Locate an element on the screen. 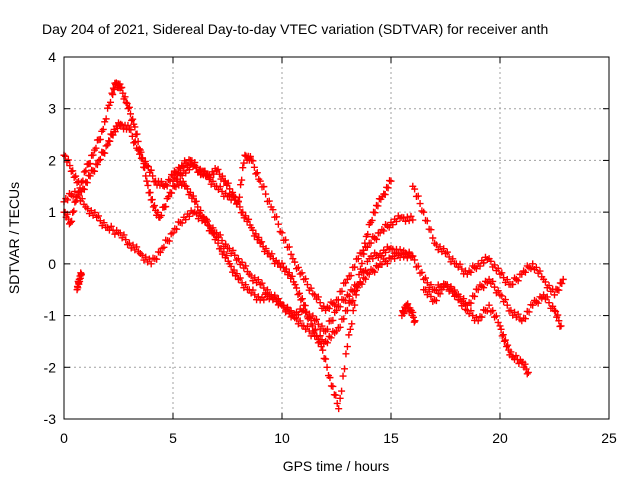 The width and height of the screenshot is (640, 480). y-tick-label: -1 is located at coordinates (50, 316).